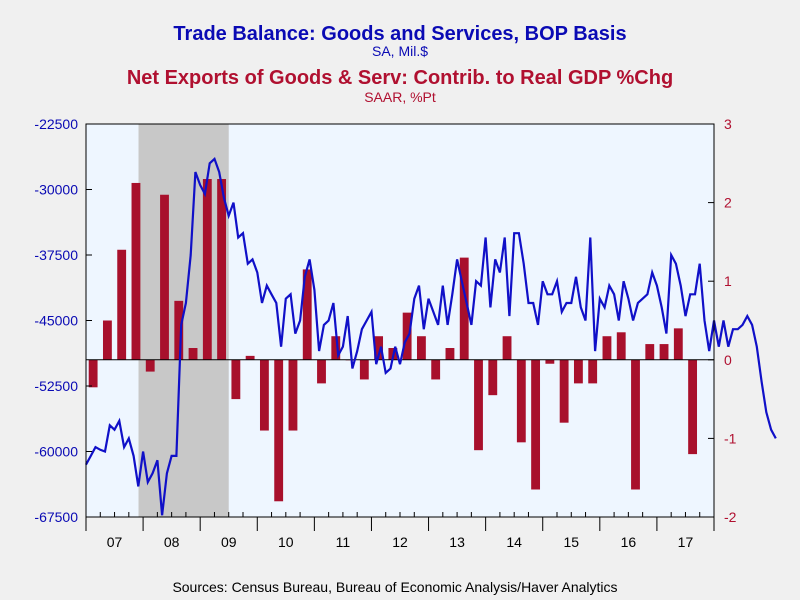  What do you see at coordinates (728, 281) in the screenshot?
I see `right-tick-label: 1` at bounding box center [728, 281].